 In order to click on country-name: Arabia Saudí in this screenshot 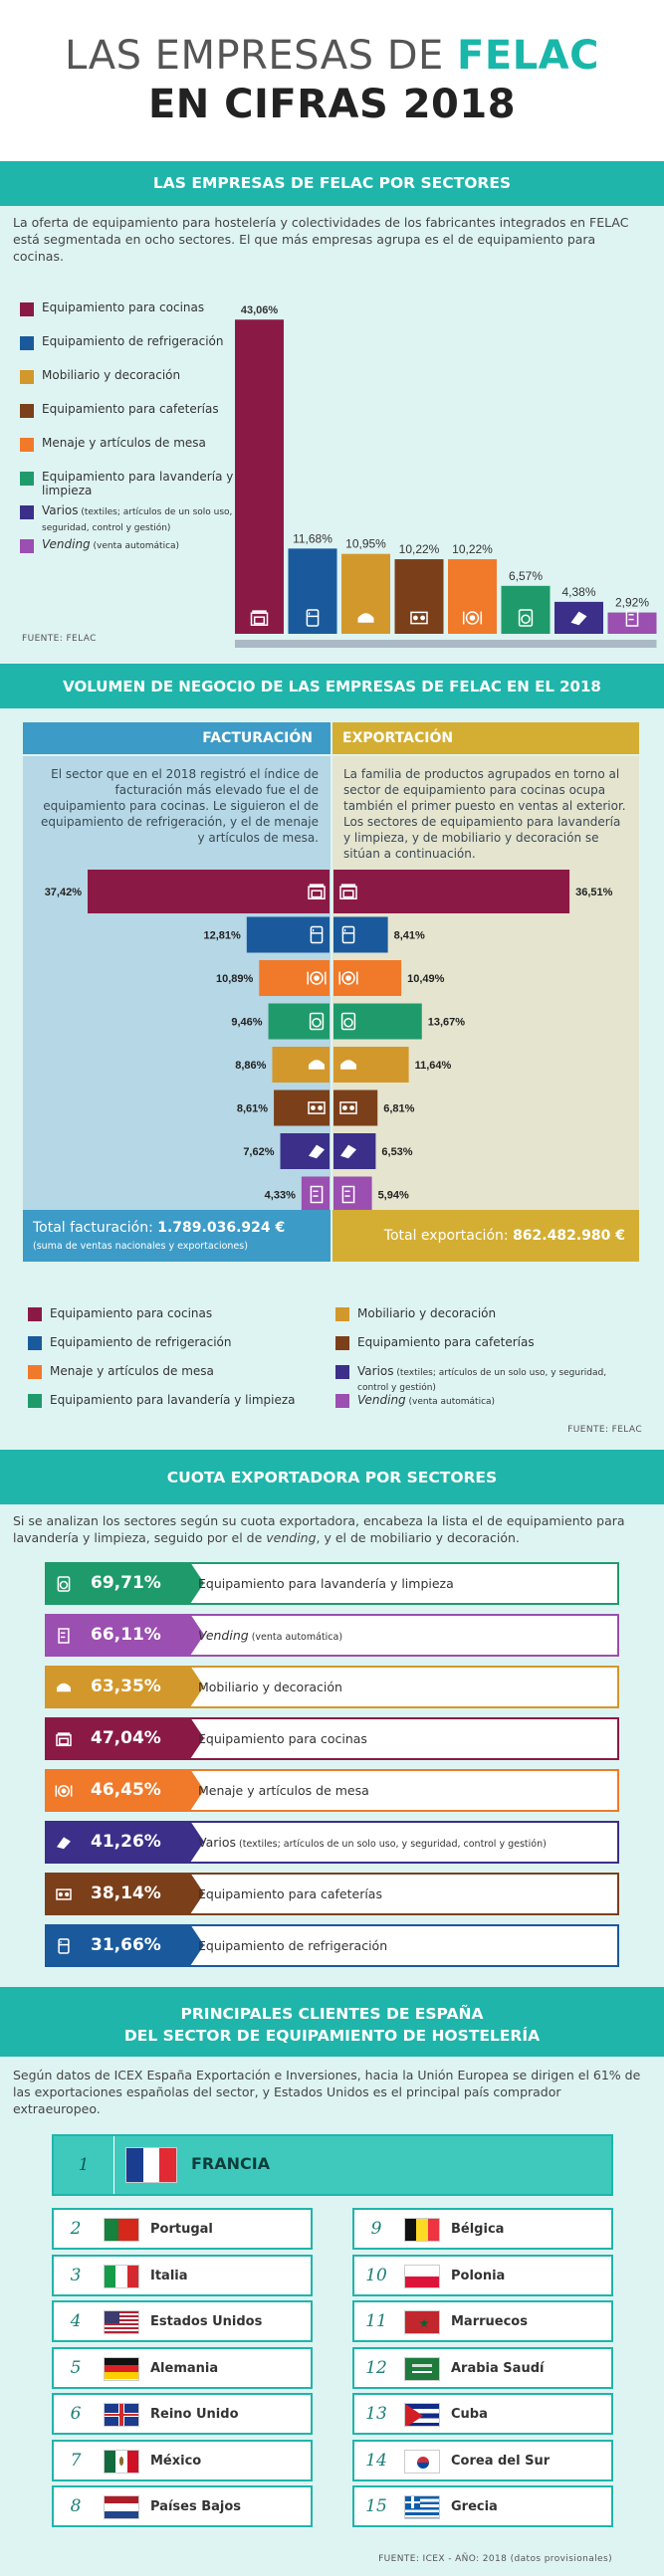, I will do `click(498, 2368)`.